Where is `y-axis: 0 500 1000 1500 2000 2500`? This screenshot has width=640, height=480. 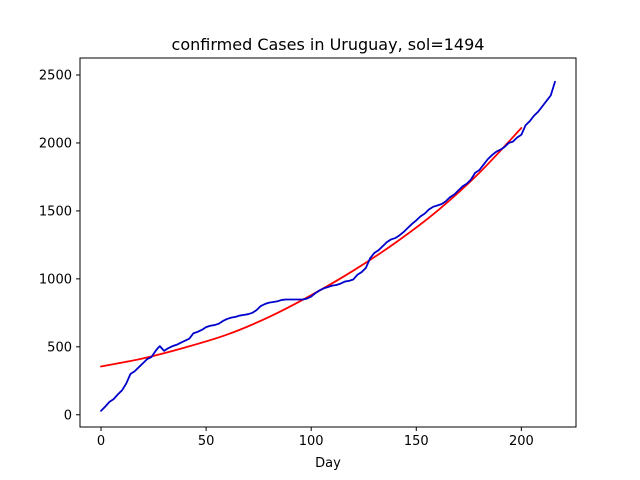
y-axis: 0 500 1000 1500 2000 2500 is located at coordinates (59, 245).